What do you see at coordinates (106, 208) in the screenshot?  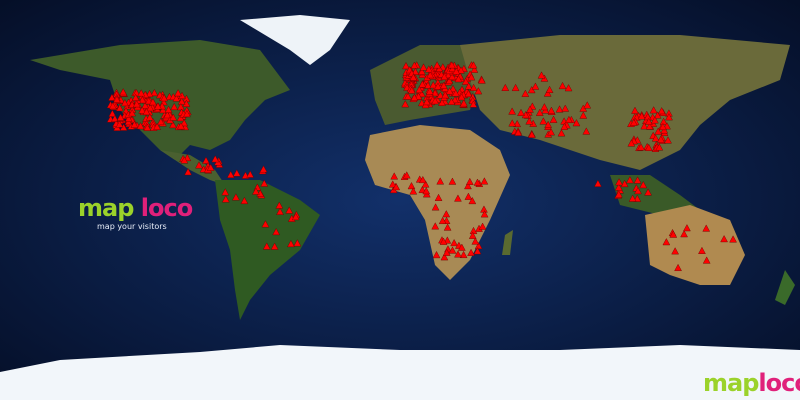 I see `logo-text-map: map` at bounding box center [106, 208].